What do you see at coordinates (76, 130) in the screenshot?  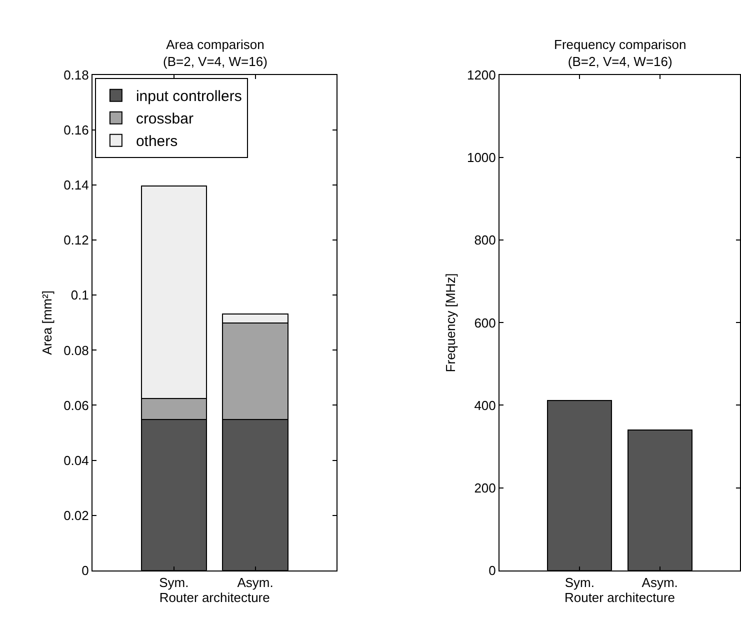 I see `y-tick-label: 0.16` at bounding box center [76, 130].